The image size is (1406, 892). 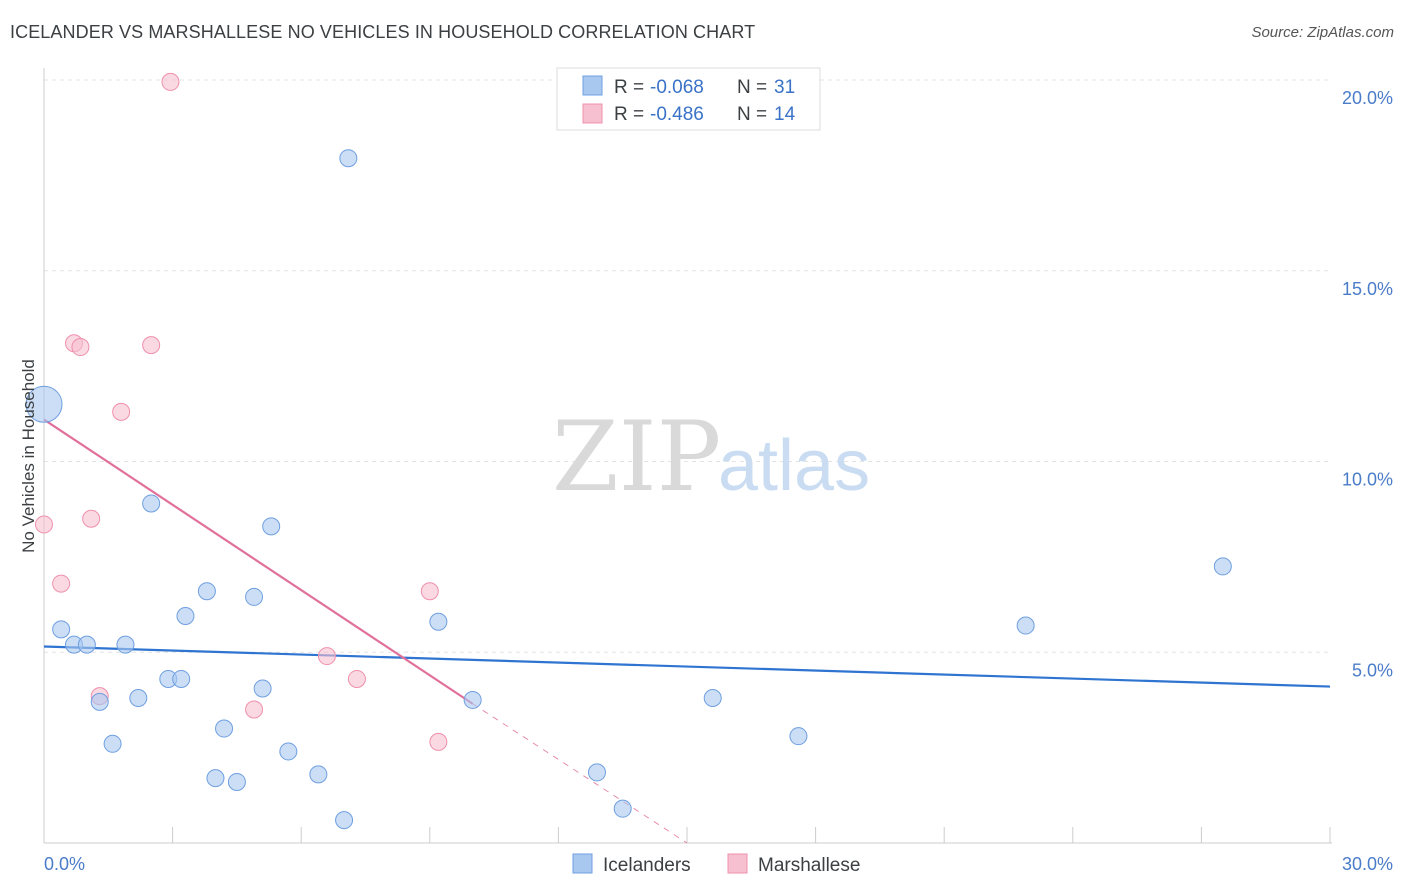 I want to click on y-tick-label-3: 20.0%, so click(x=1367, y=98).